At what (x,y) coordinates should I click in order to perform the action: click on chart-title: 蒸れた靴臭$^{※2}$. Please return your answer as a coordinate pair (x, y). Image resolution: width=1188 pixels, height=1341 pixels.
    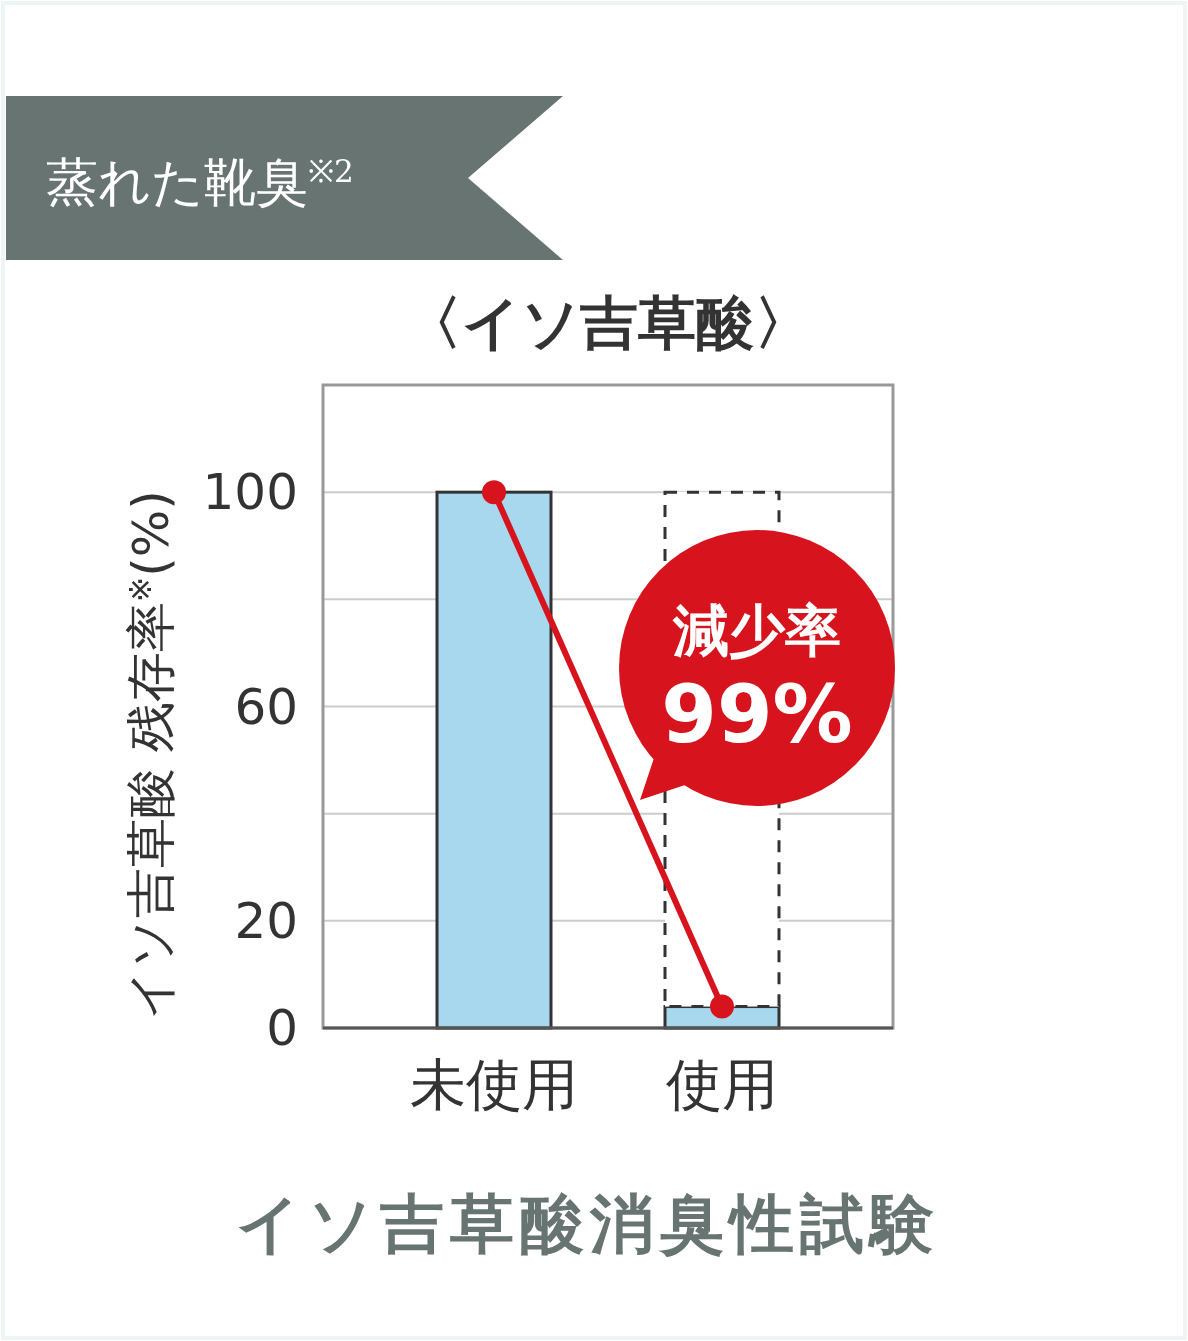
    Looking at the image, I should click on (200, 182).